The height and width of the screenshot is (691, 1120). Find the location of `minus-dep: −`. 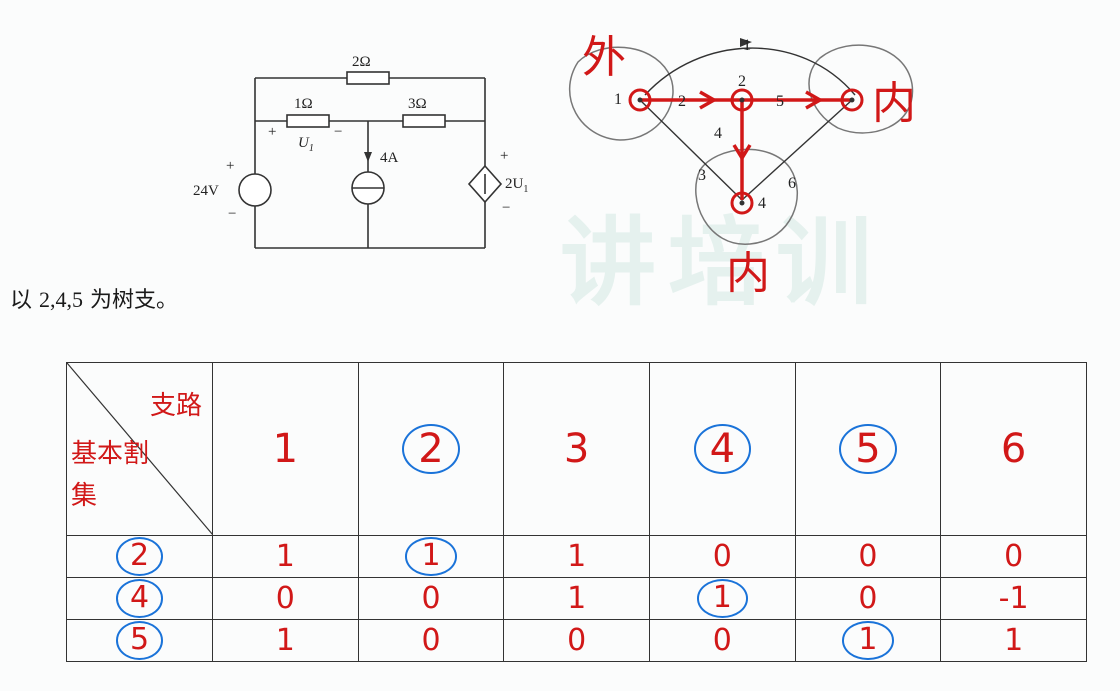

minus-dep: − is located at coordinates (506, 208).